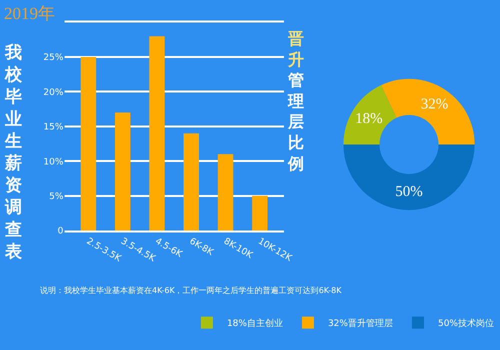 Image resolution: width=500 pixels, height=350 pixels. What do you see at coordinates (53, 127) in the screenshot?
I see `y-tick-label: 15%` at bounding box center [53, 127].